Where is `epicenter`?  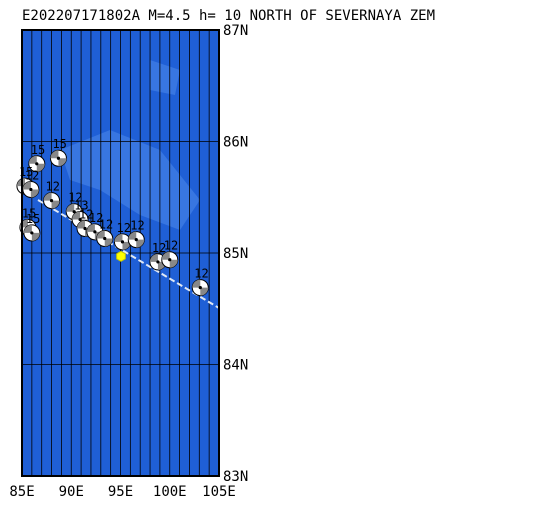
epicenter is located at coordinates (121, 256).